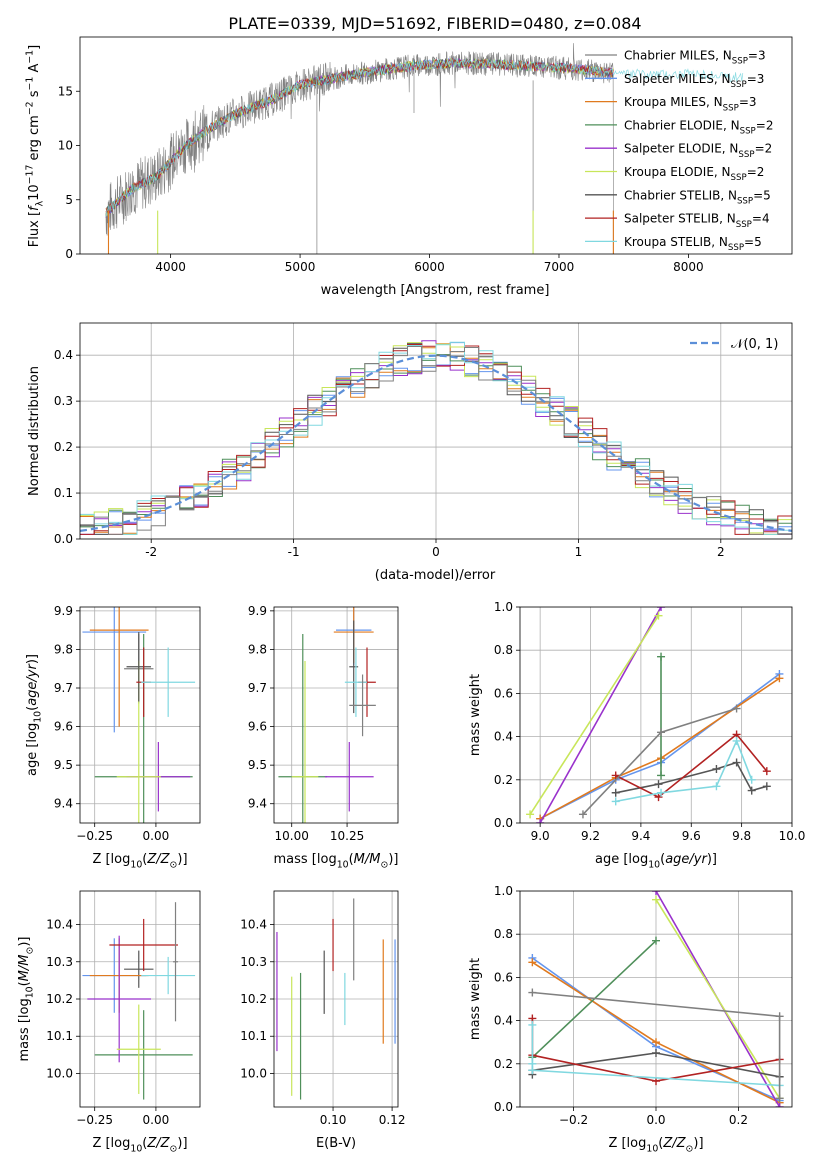 The width and height of the screenshot is (819, 1170). What do you see at coordinates (738, 1120) in the screenshot?
I see `x-tick-label: 0.2` at bounding box center [738, 1120].